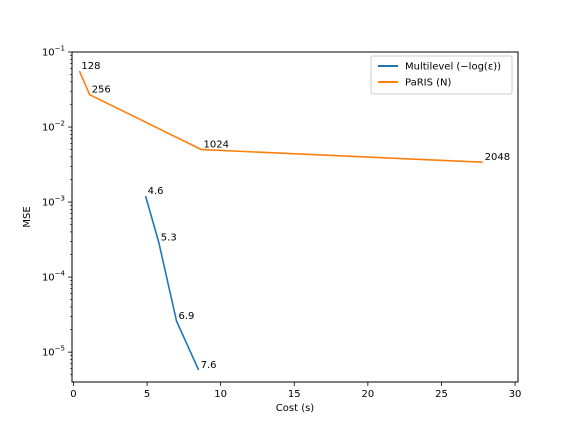 Image resolution: width=571 pixels, height=428 pixels. I want to click on y-tick-label: 10⁻², so click(53, 127).